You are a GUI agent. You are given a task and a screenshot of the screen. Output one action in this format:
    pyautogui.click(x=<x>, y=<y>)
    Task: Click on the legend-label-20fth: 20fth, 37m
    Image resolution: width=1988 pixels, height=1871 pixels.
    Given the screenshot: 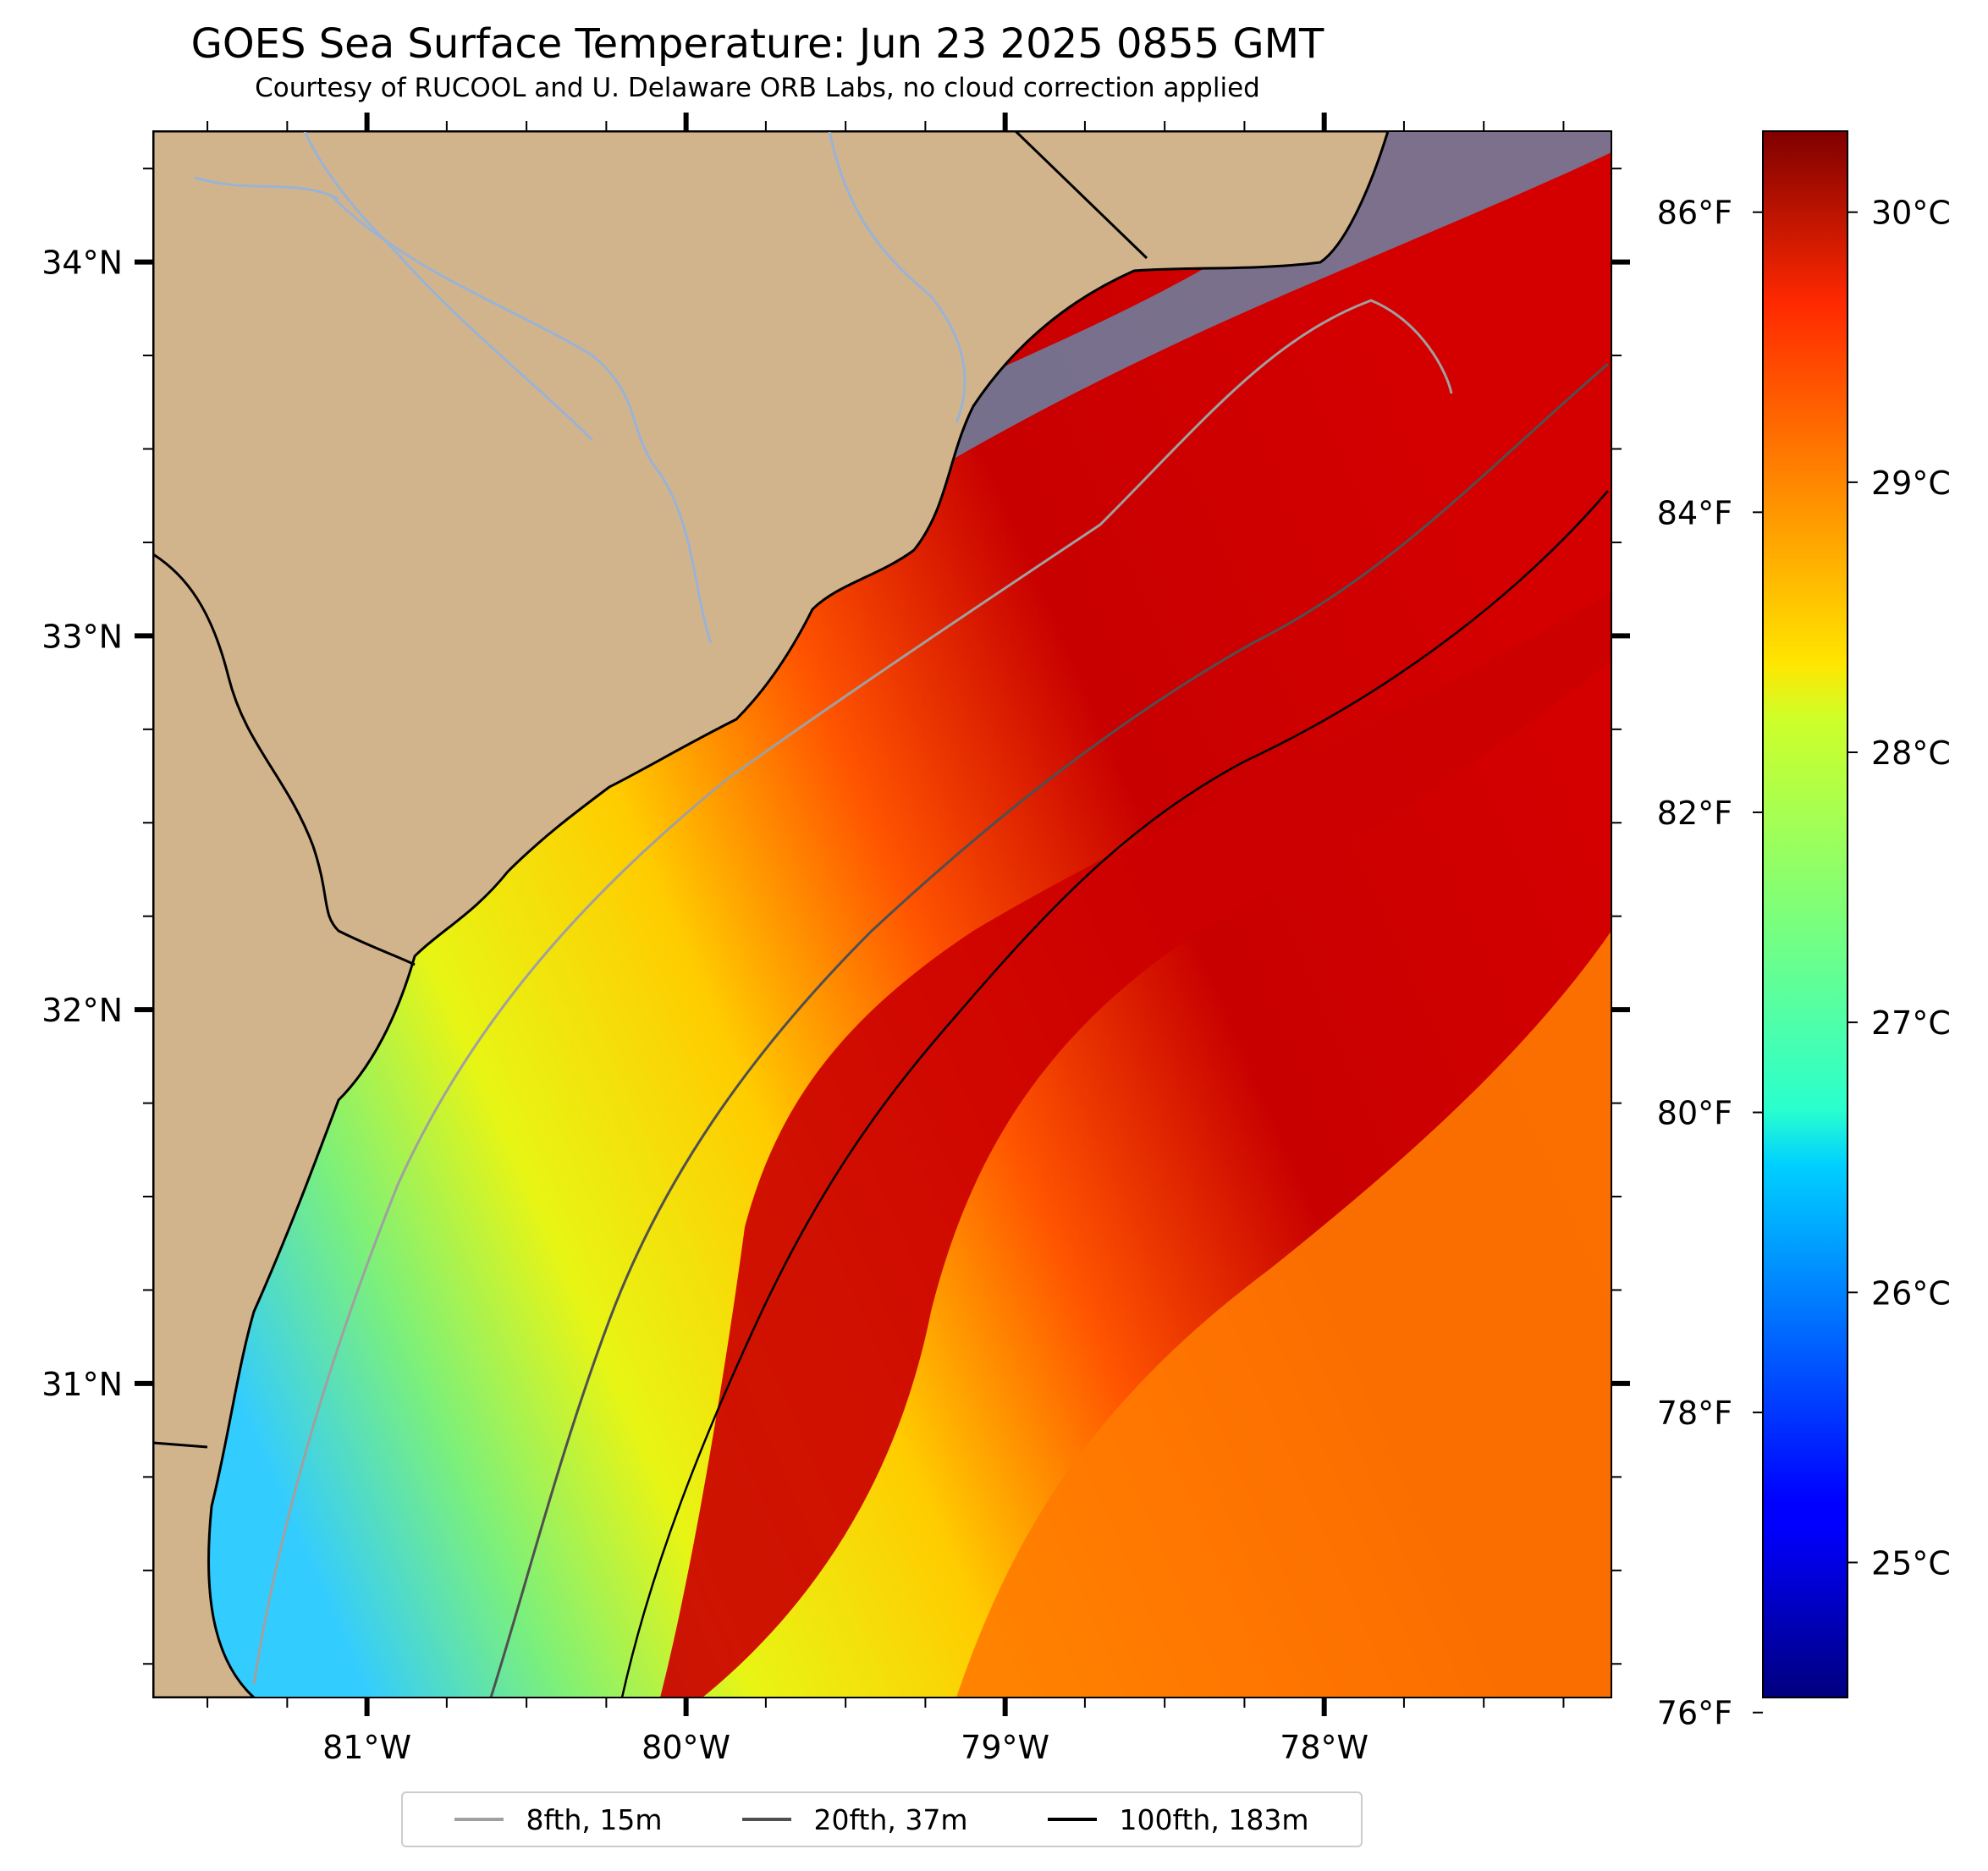 What is the action you would take?
    pyautogui.click(x=890, y=1819)
    